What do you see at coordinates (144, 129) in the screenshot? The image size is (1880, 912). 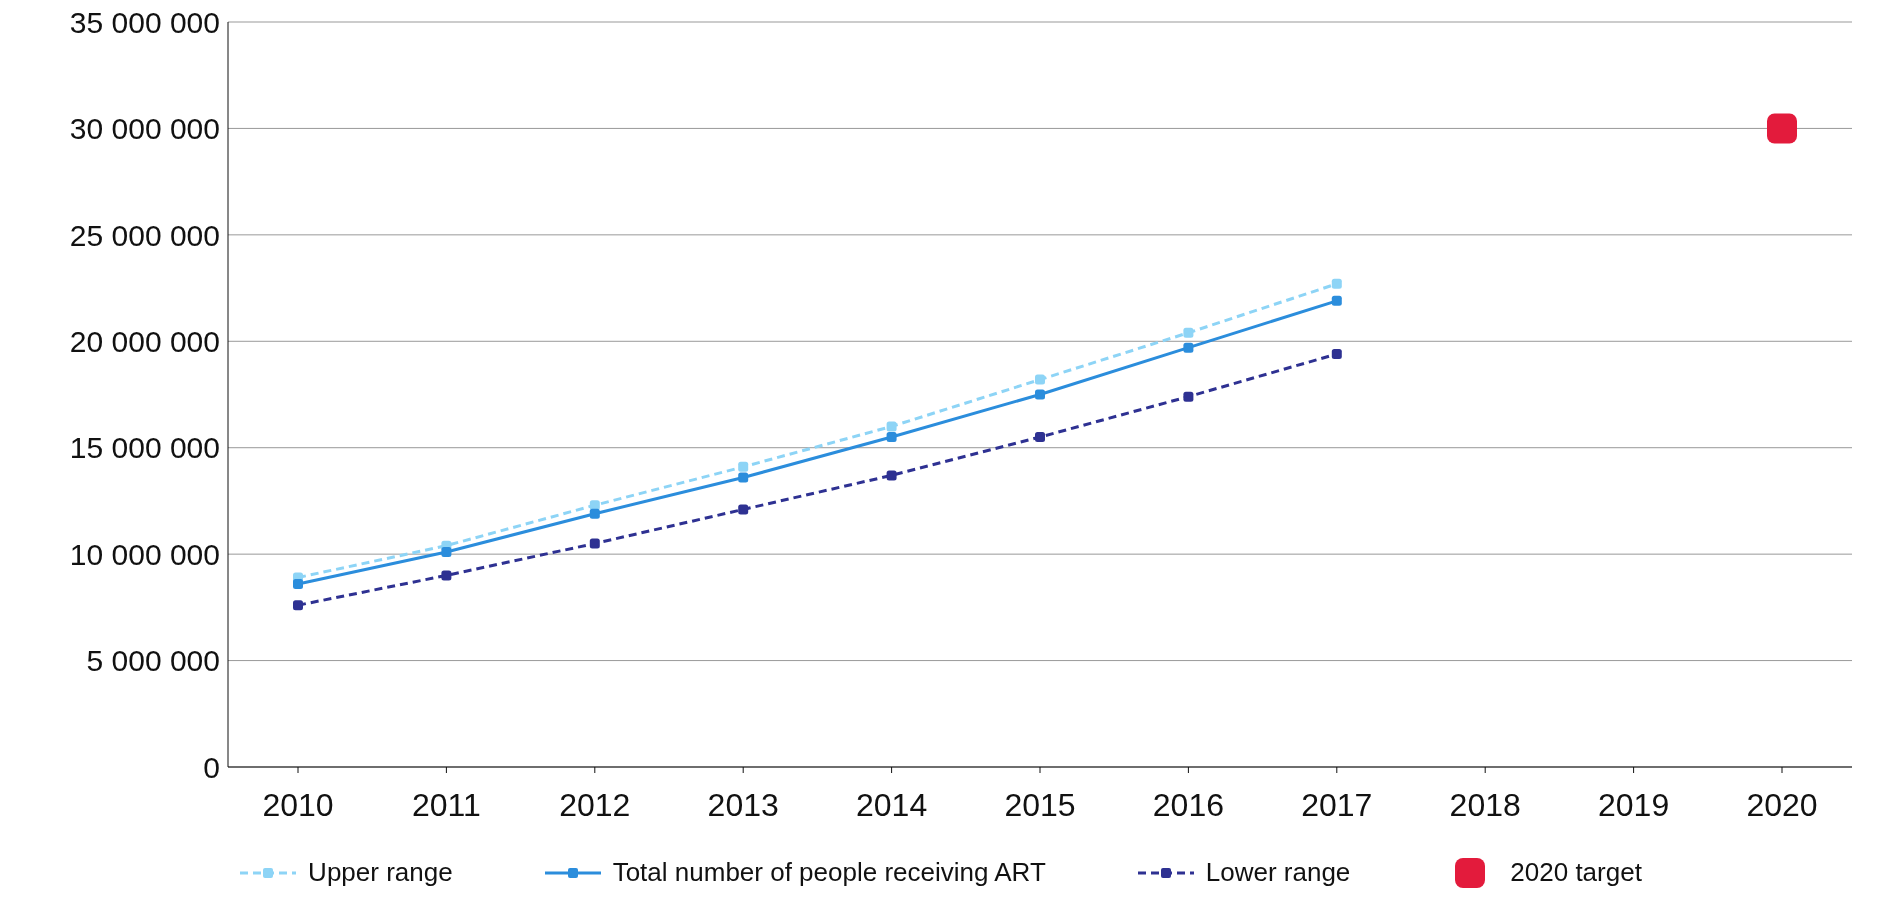 I see `y-tick-label: 30 000 000` at bounding box center [144, 129].